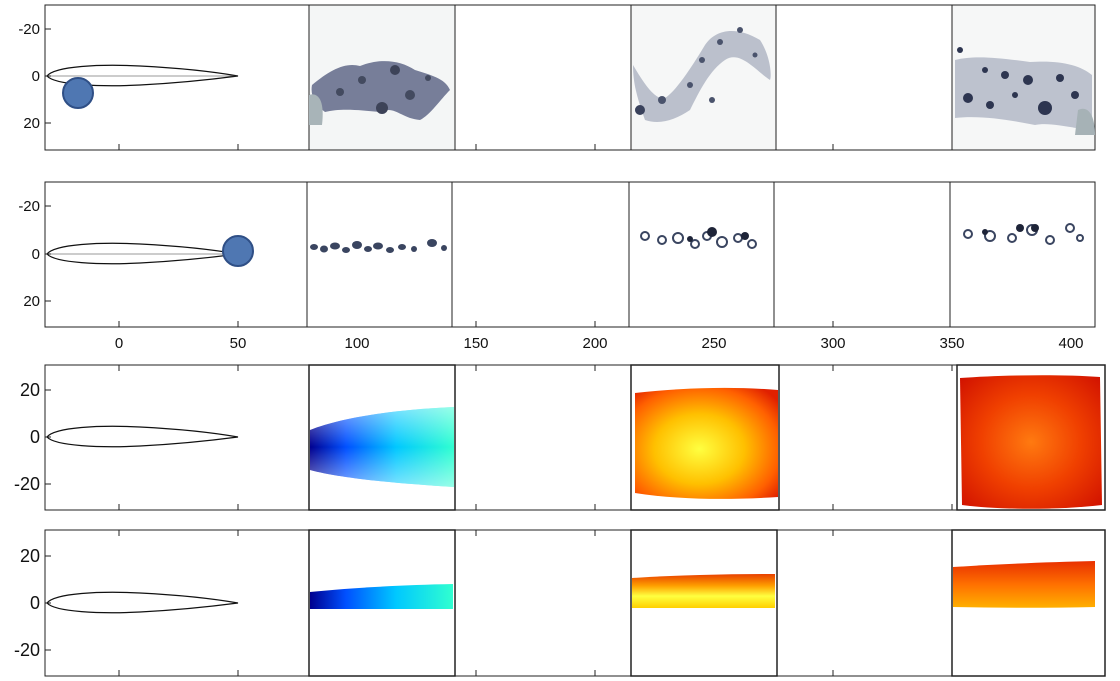  What do you see at coordinates (356, 343) in the screenshot?
I see `x-tick-label: 100` at bounding box center [356, 343].